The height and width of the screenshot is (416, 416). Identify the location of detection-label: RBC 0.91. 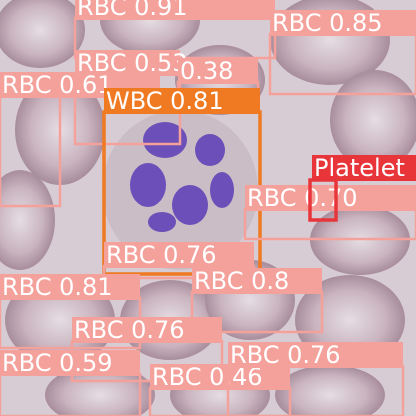
(132, 10).